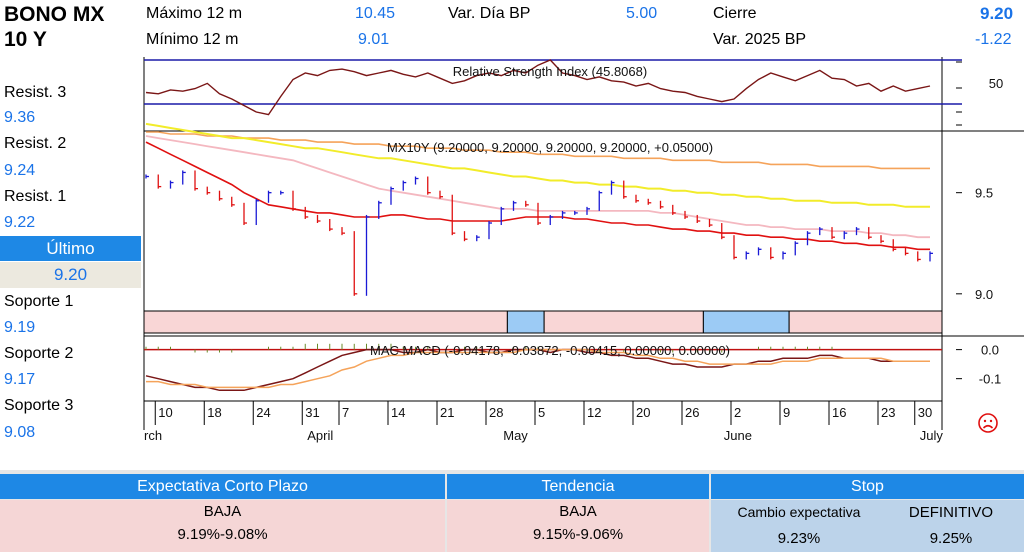 This screenshot has height=552, width=1024. I want to click on stop-cambio-label: Cambio expectativa, so click(799, 512).